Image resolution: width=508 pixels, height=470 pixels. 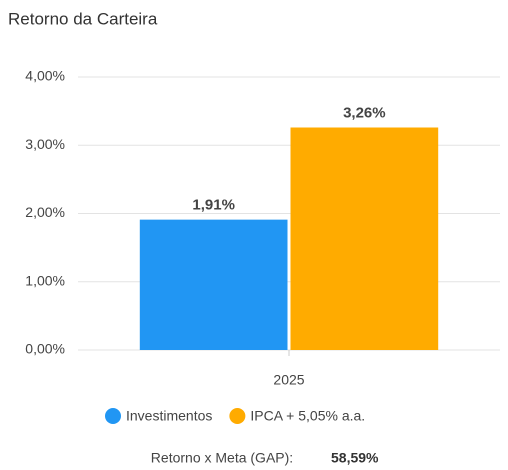 I want to click on legend-label: IPCA + 5,05% a.a., so click(x=307, y=416).